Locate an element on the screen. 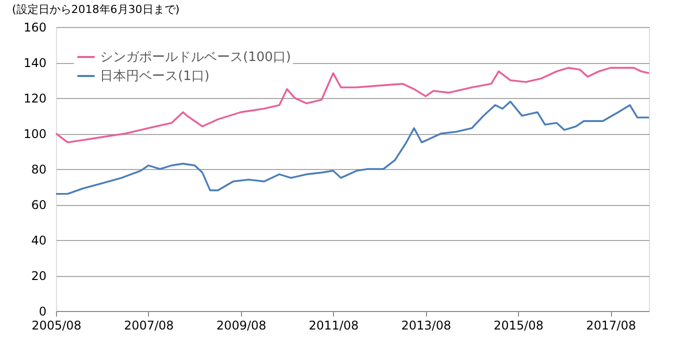 The height and width of the screenshot is (345, 678). legend-label: シンガポールドルベース(100口) is located at coordinates (195, 57).